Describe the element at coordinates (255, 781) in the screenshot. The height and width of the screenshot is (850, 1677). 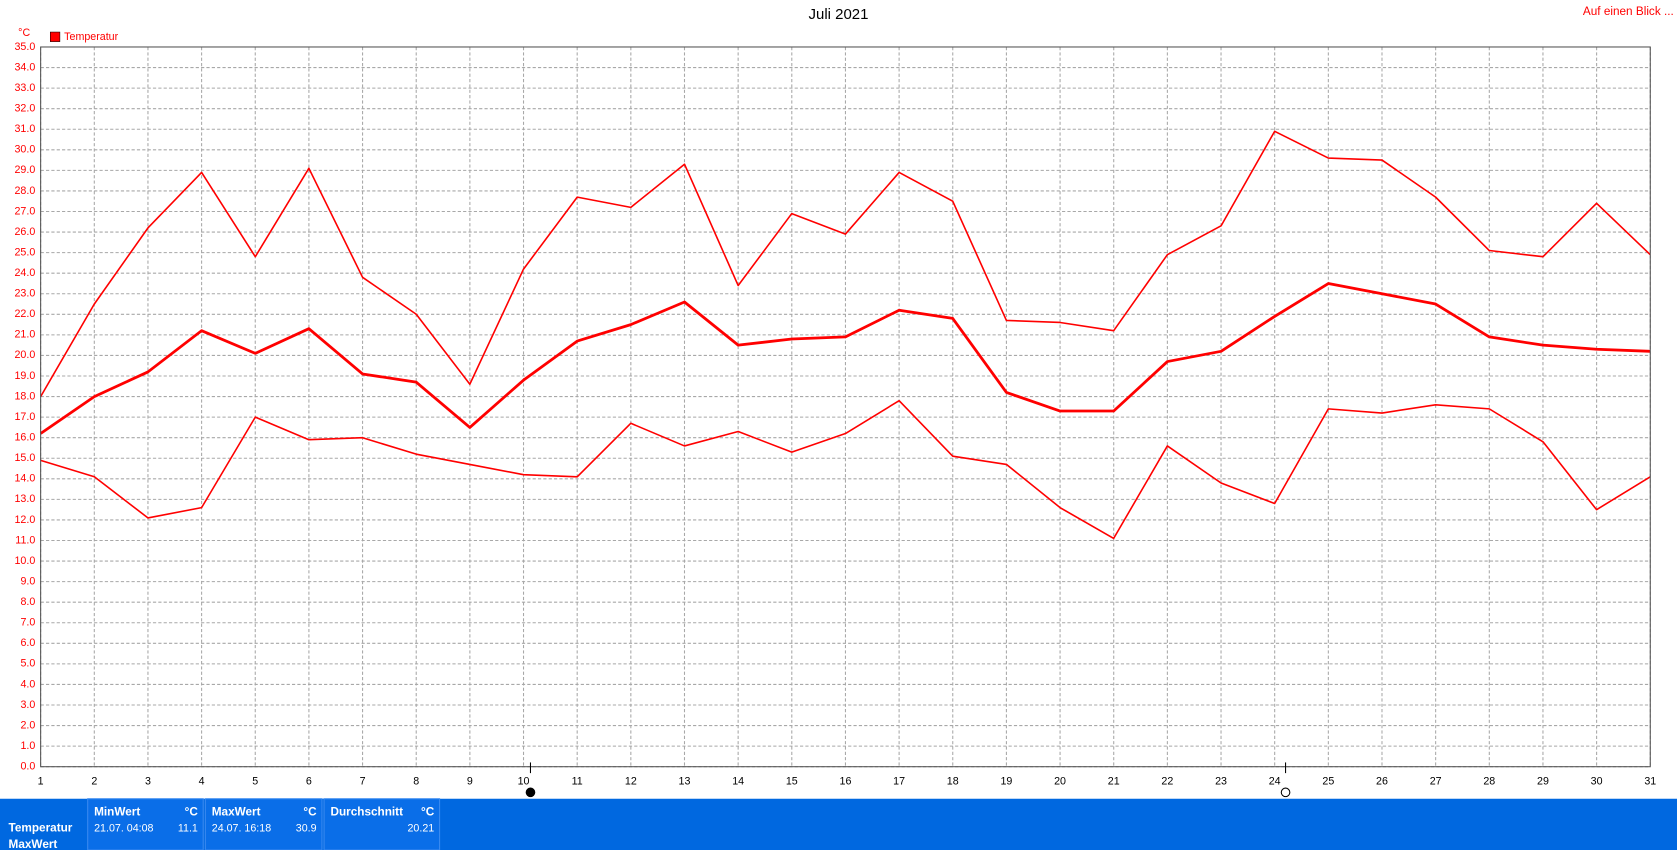
I see `x-tick-label: 5` at that location.